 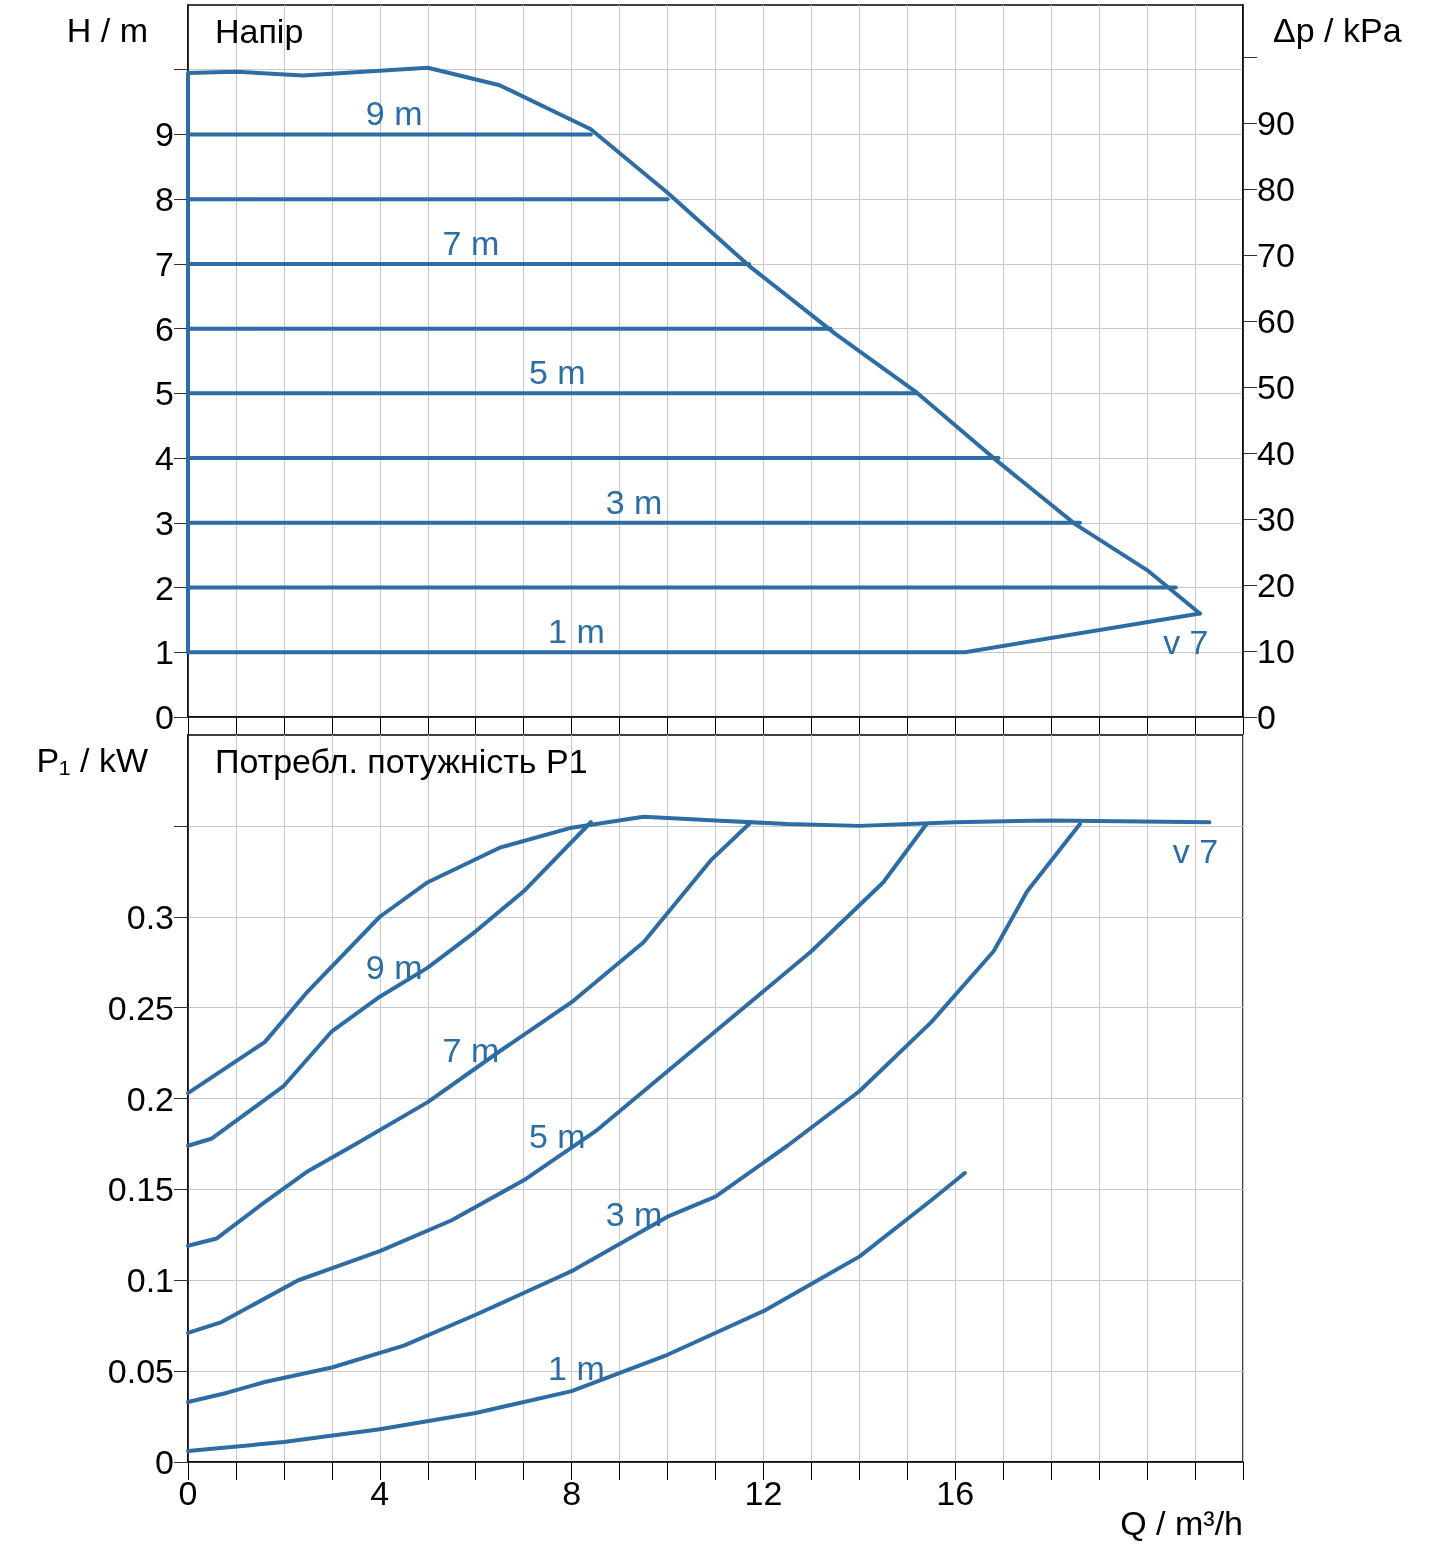 I want to click on y-tick-label: 2, so click(x=164, y=587).